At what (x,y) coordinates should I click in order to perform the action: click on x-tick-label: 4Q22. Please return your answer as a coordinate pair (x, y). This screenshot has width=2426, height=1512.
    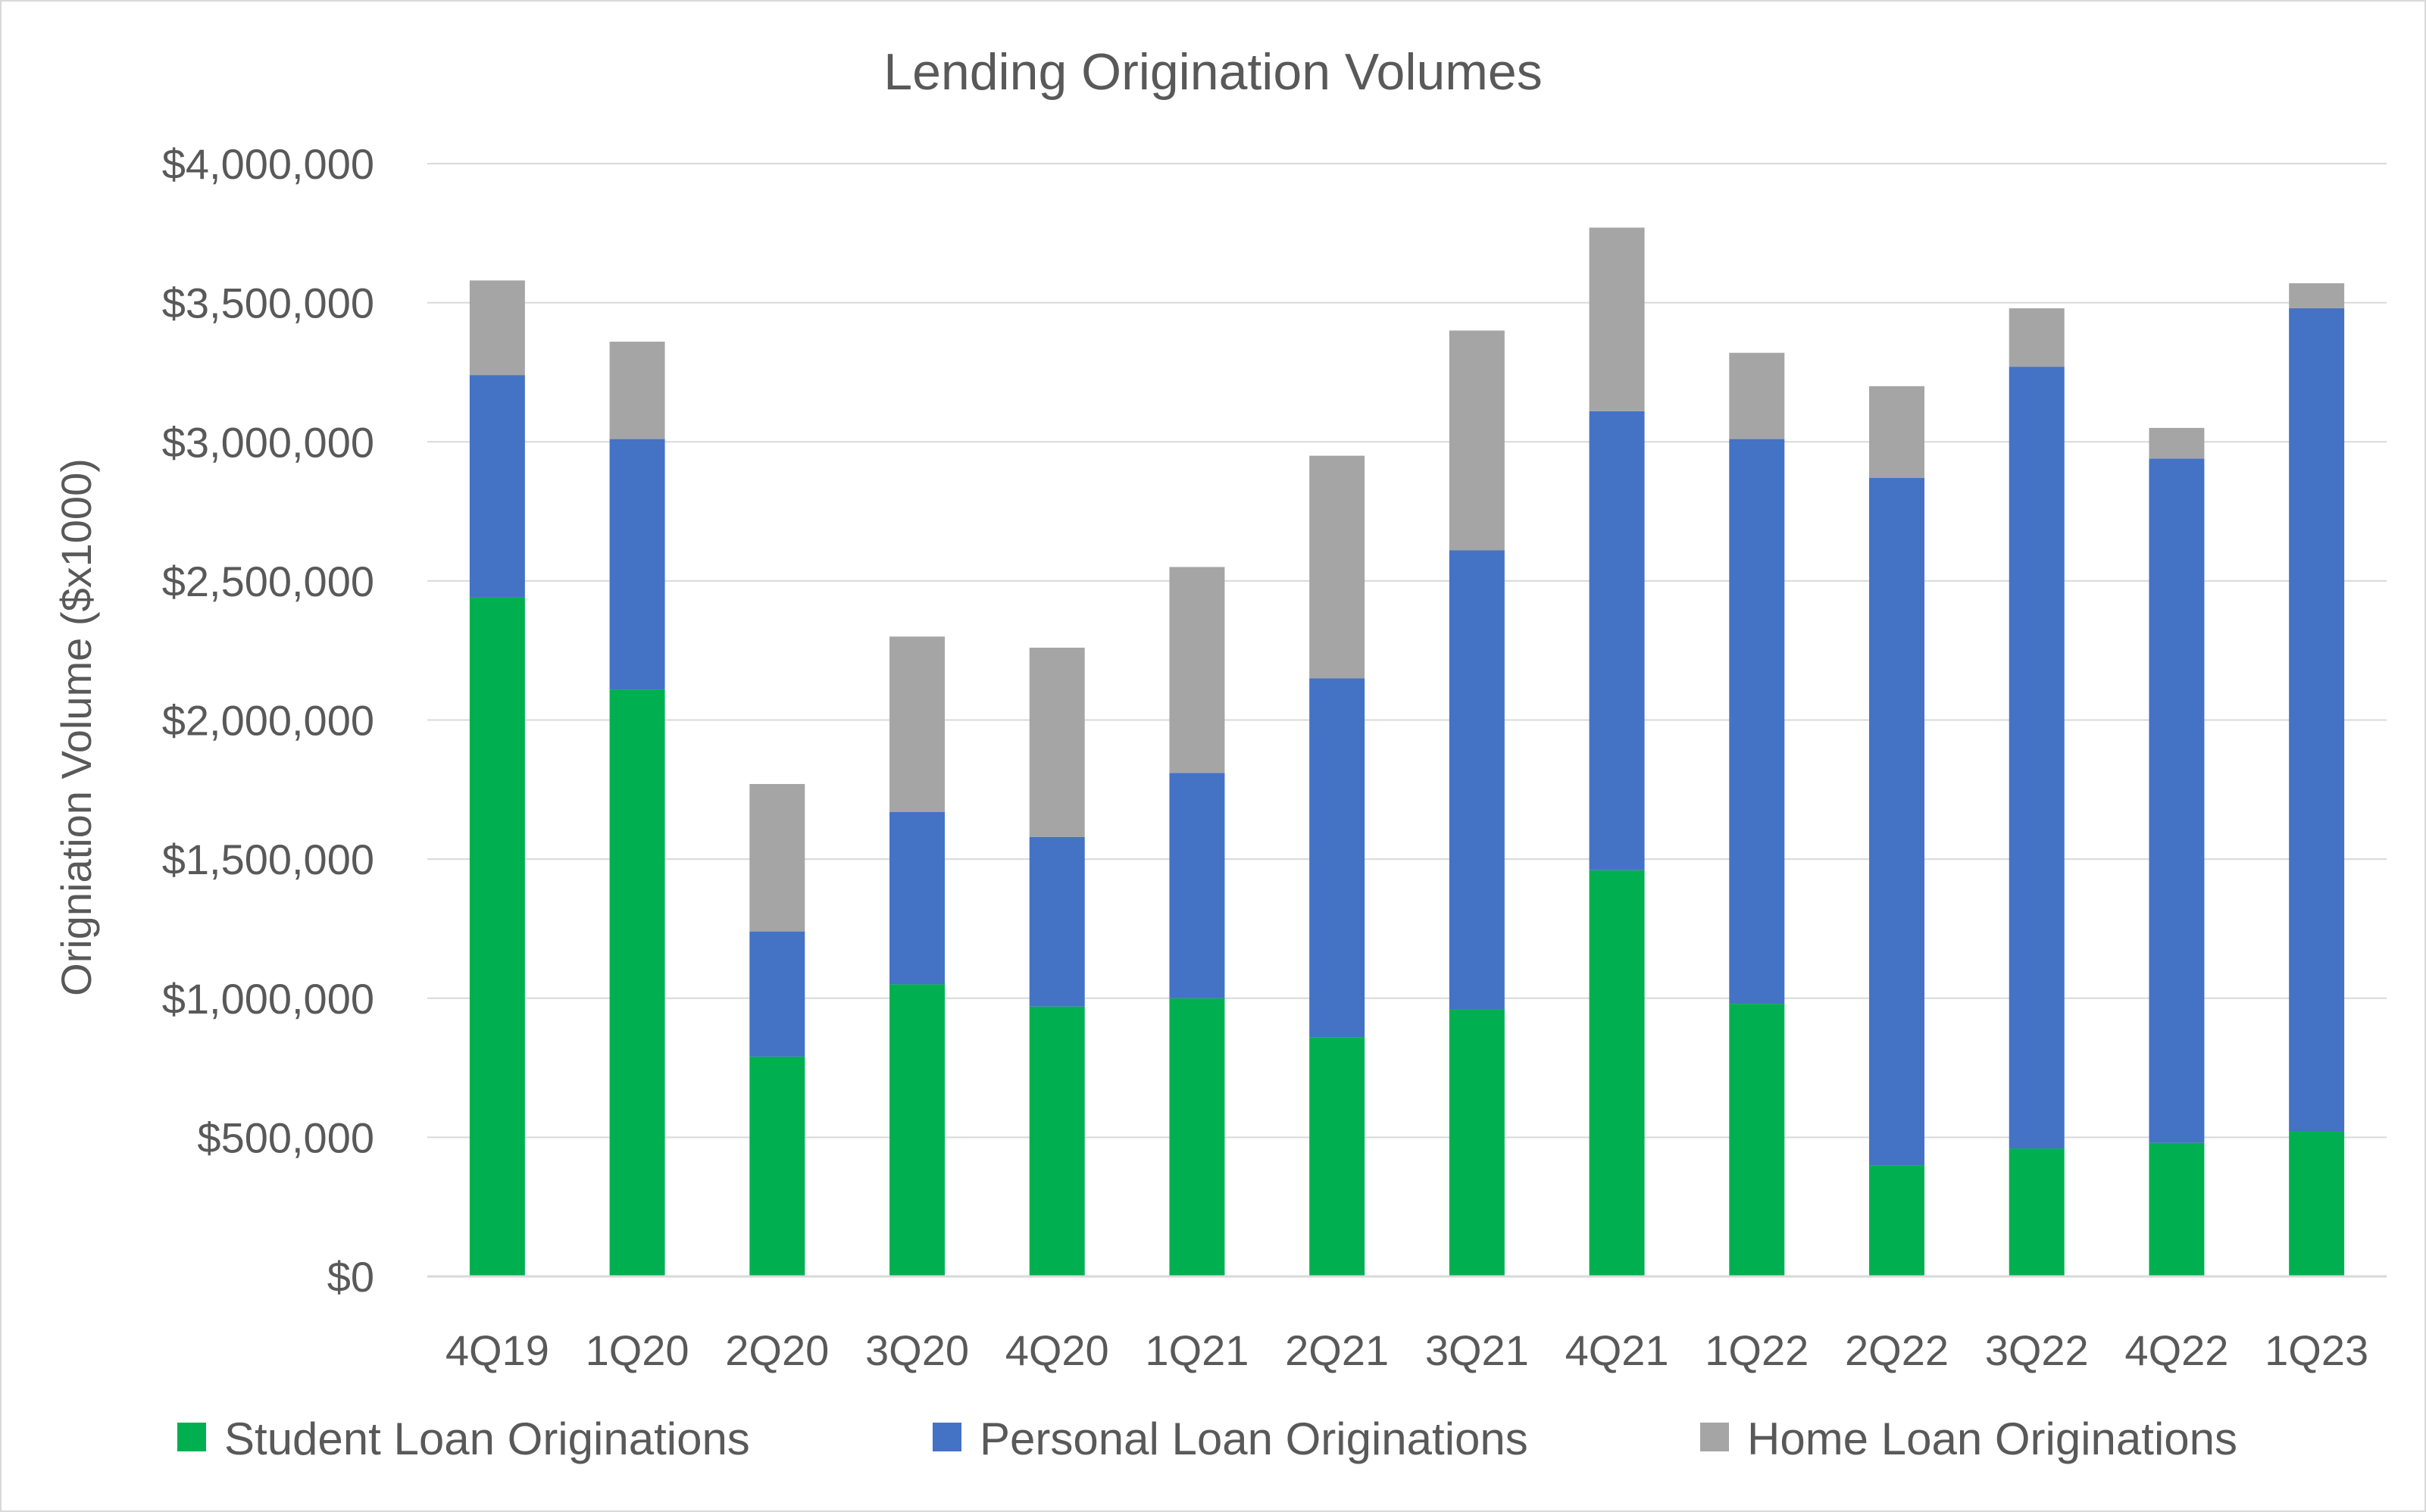
    Looking at the image, I should click on (2176, 1350).